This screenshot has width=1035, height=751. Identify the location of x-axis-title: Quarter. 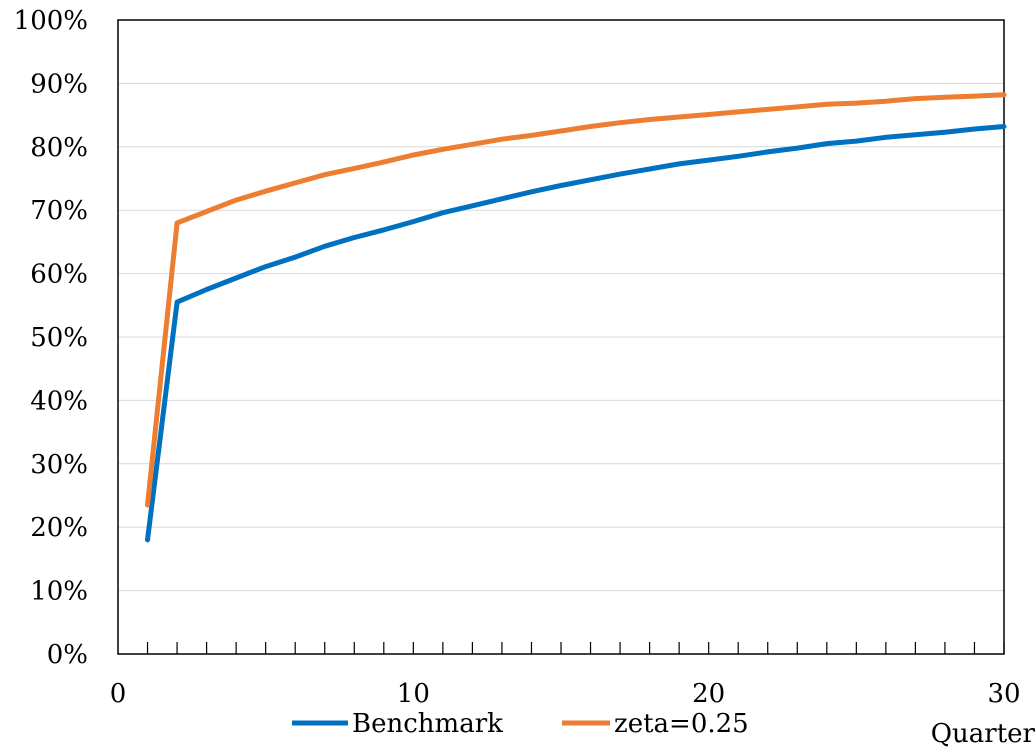
(983, 734).